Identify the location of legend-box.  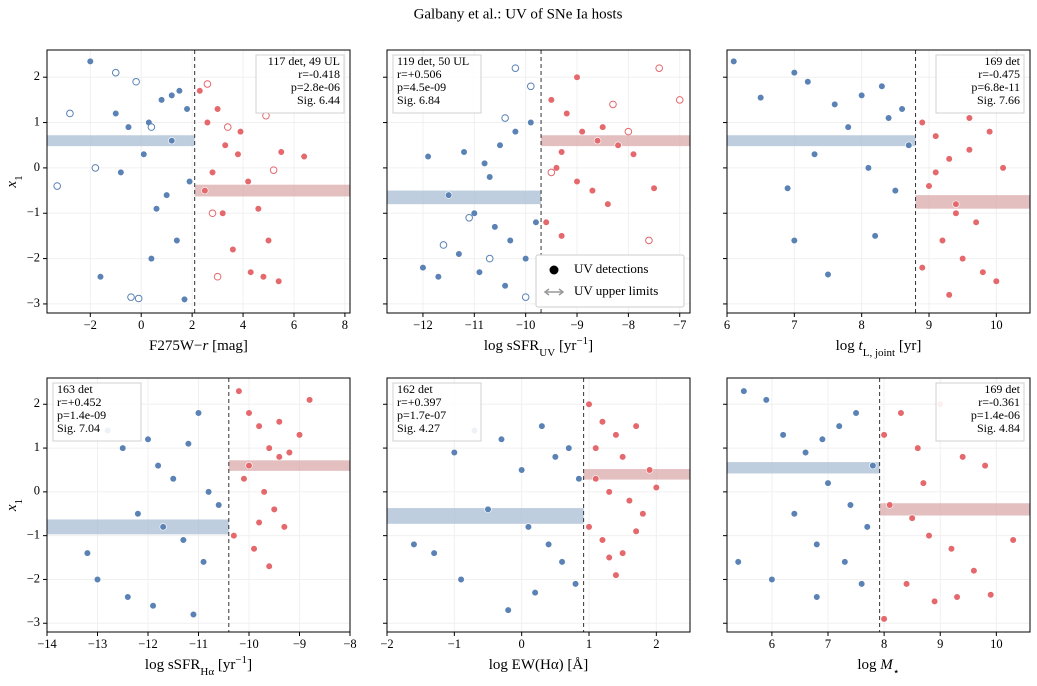
(610, 281).